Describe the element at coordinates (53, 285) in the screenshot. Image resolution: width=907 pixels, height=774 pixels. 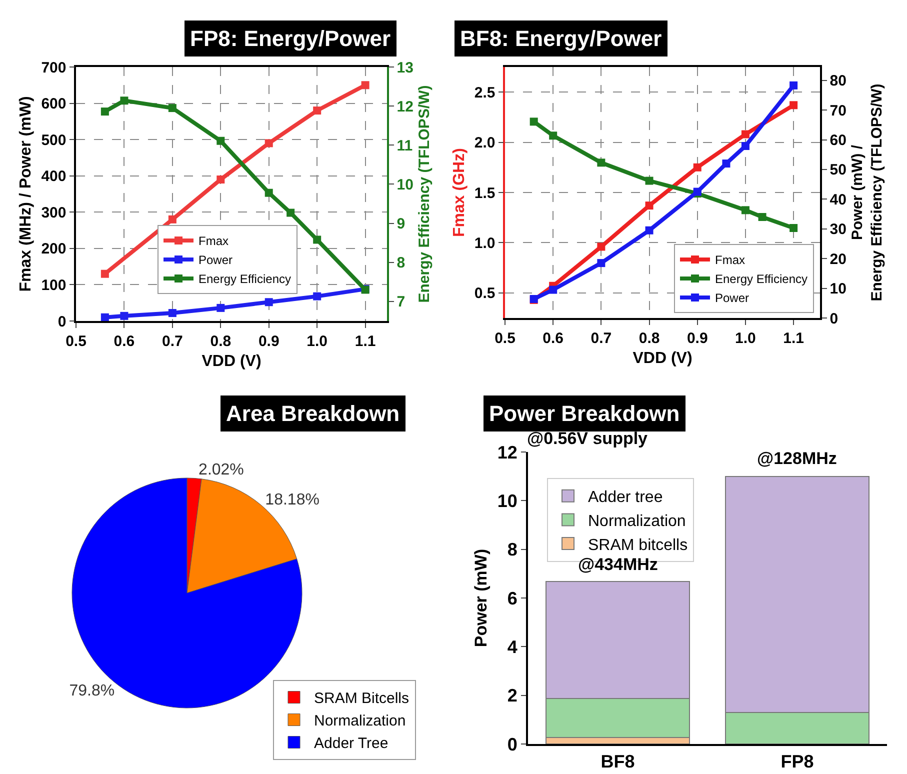
I see `y-tick-label: 100` at that location.